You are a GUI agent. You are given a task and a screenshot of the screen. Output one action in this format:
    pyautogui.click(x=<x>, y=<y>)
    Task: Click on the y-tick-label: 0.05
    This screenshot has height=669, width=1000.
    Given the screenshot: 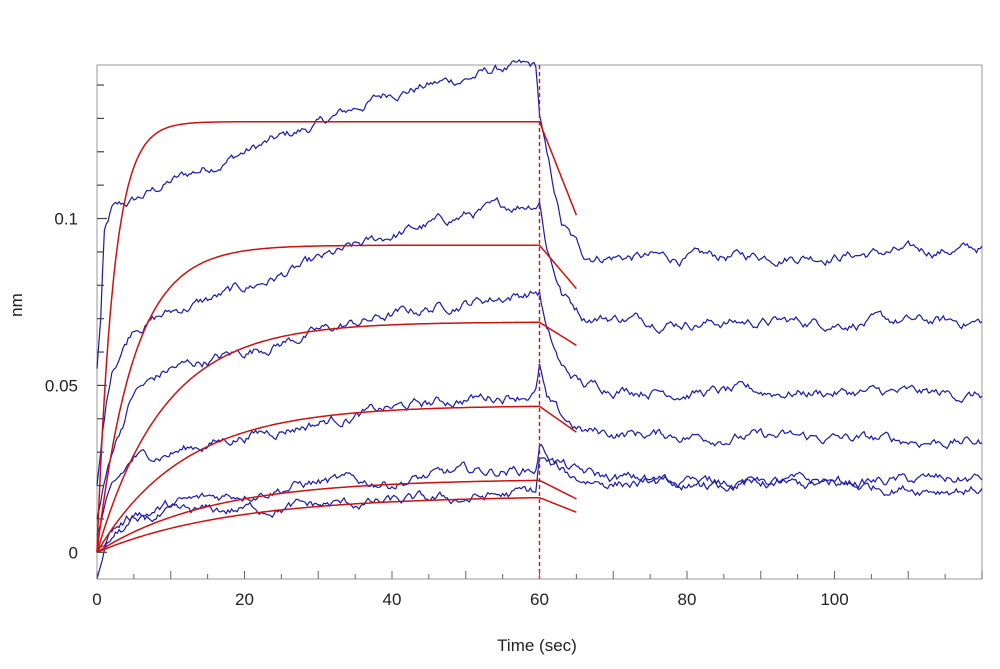 What is the action you would take?
    pyautogui.click(x=61, y=385)
    